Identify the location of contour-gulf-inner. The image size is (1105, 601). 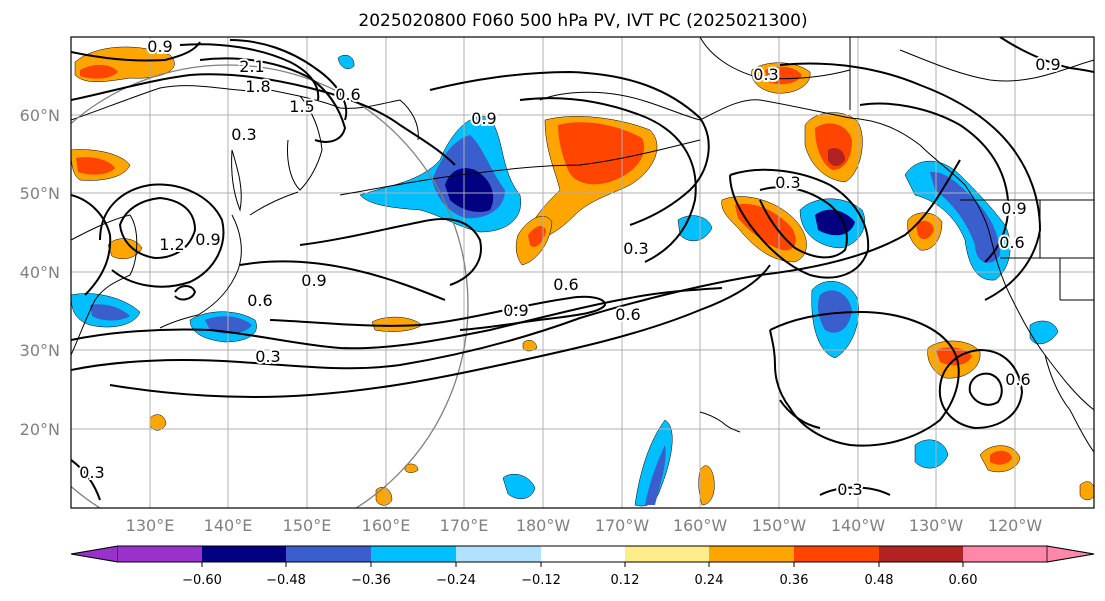
(803, 222).